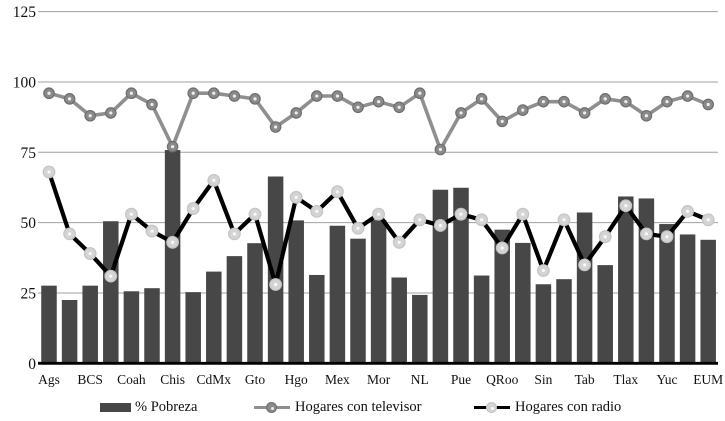 The image size is (725, 421). Describe the element at coordinates (255, 379) in the screenshot. I see `x-tick-label-Gto: Gto` at that location.